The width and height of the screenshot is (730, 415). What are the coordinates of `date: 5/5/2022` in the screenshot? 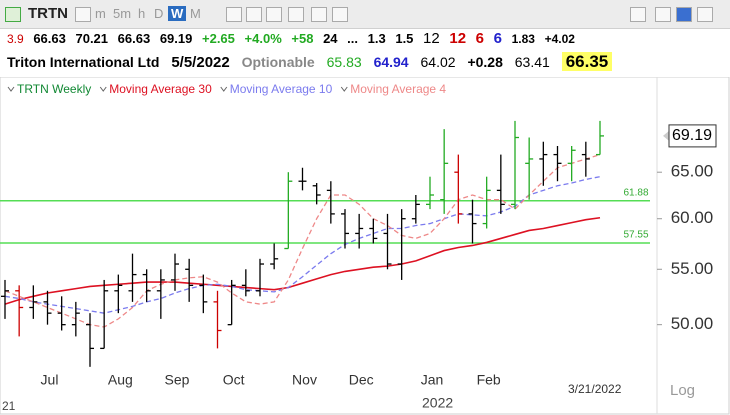 It's located at (200, 62).